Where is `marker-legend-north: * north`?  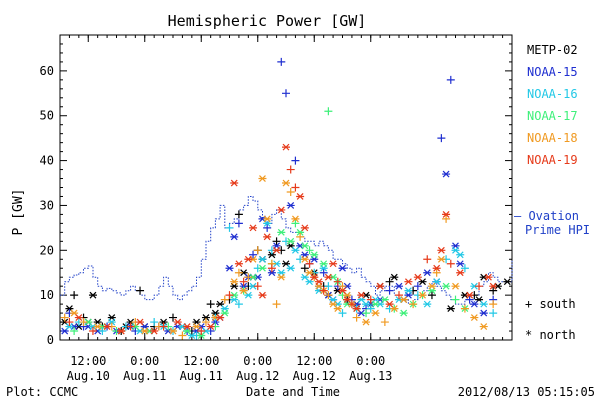 marker-legend-north: * north is located at coordinates (550, 335).